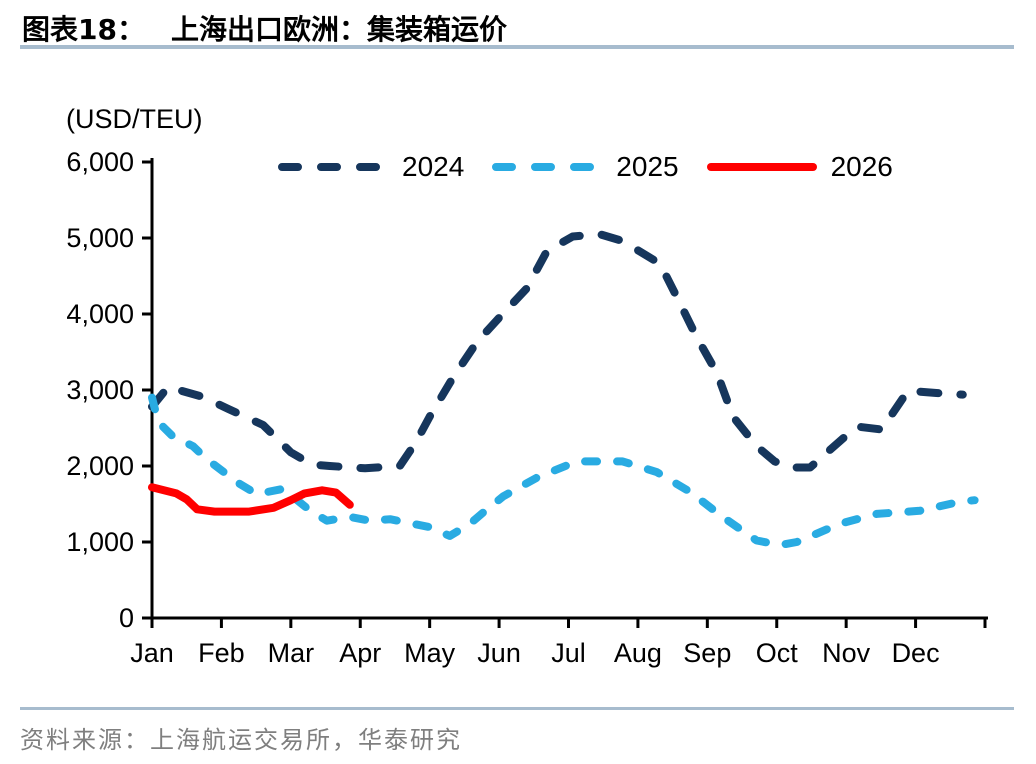 This screenshot has height=764, width=1036. What do you see at coordinates (251, 499) in the screenshot?
I see `series-line-2026` at bounding box center [251, 499].